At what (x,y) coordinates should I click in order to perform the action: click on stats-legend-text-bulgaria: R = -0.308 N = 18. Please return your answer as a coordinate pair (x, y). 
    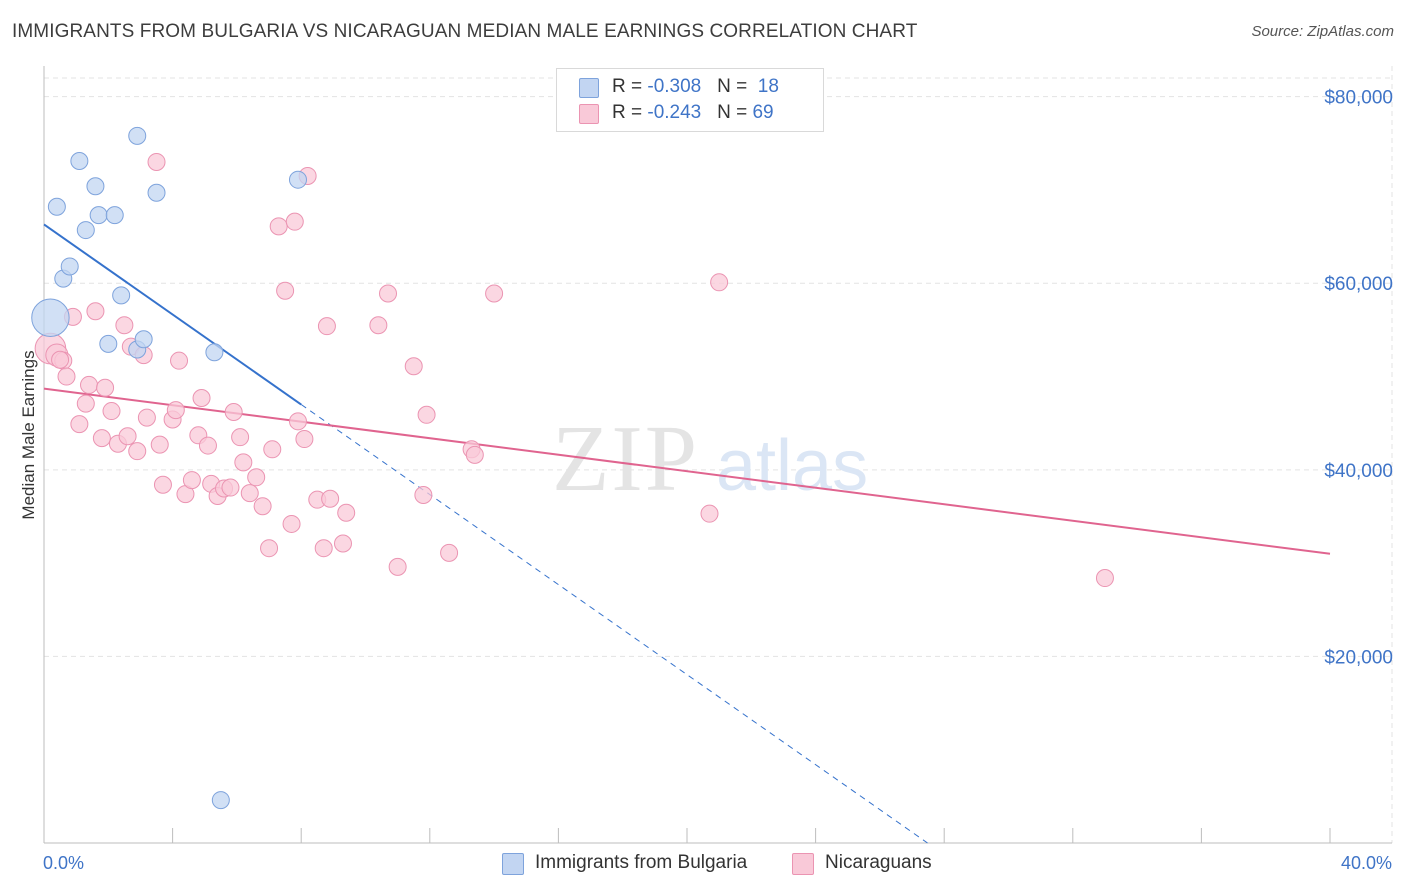
    Looking at the image, I should click on (695, 87).